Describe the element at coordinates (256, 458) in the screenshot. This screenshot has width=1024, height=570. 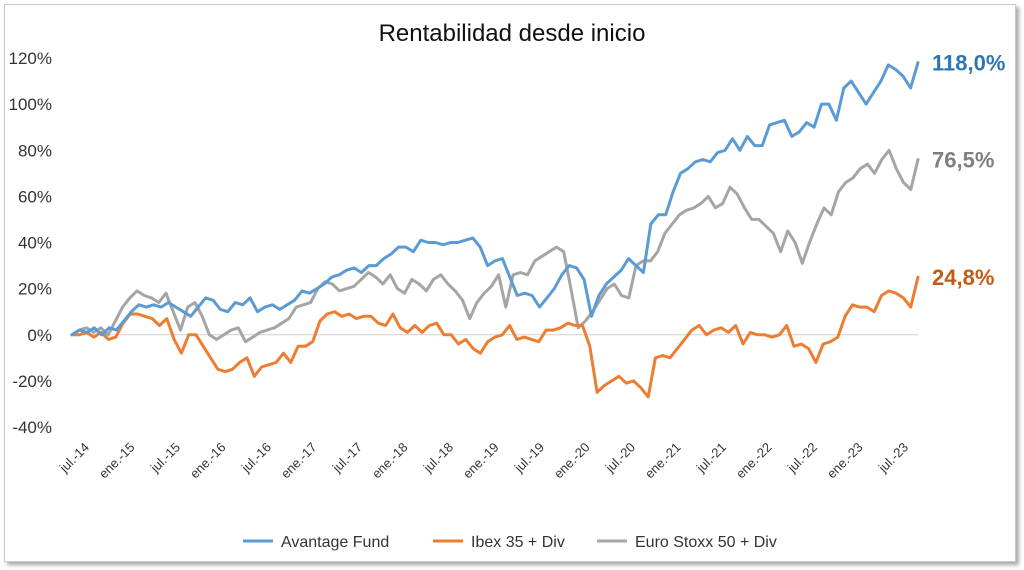
I see `x-tick-label: jul.-16` at that location.